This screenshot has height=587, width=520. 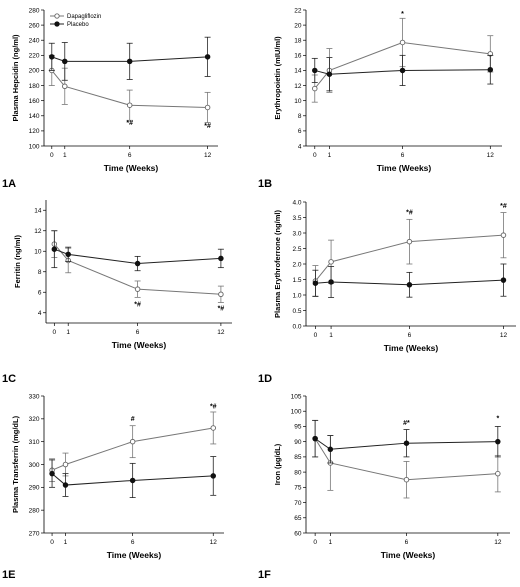 What do you see at coordinates (34, 10) in the screenshot?
I see `y-tick-label: 280` at bounding box center [34, 10].